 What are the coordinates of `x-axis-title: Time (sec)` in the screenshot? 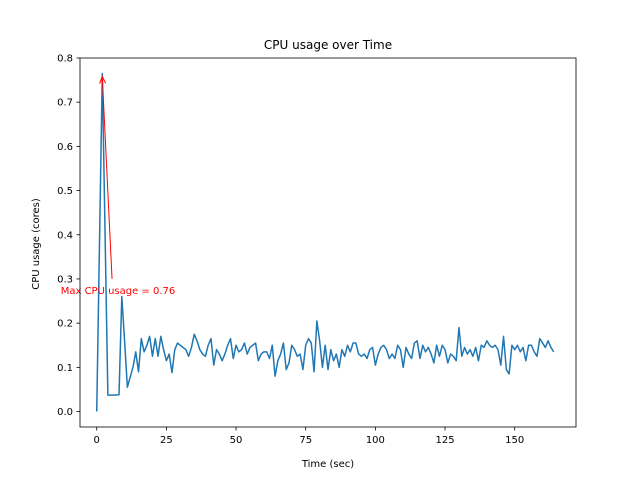 It's located at (327, 464).